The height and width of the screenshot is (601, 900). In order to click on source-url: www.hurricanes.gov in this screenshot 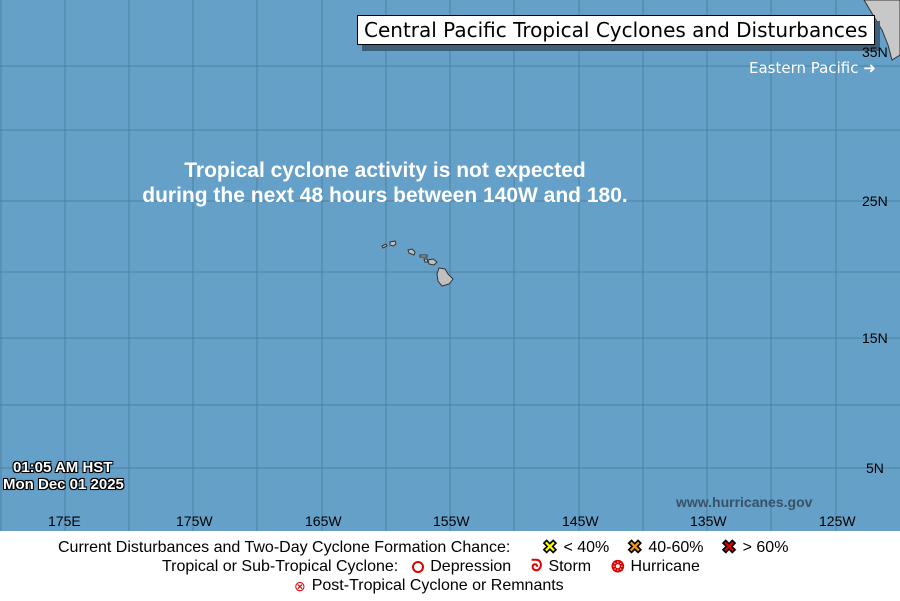, I will do `click(744, 502)`.